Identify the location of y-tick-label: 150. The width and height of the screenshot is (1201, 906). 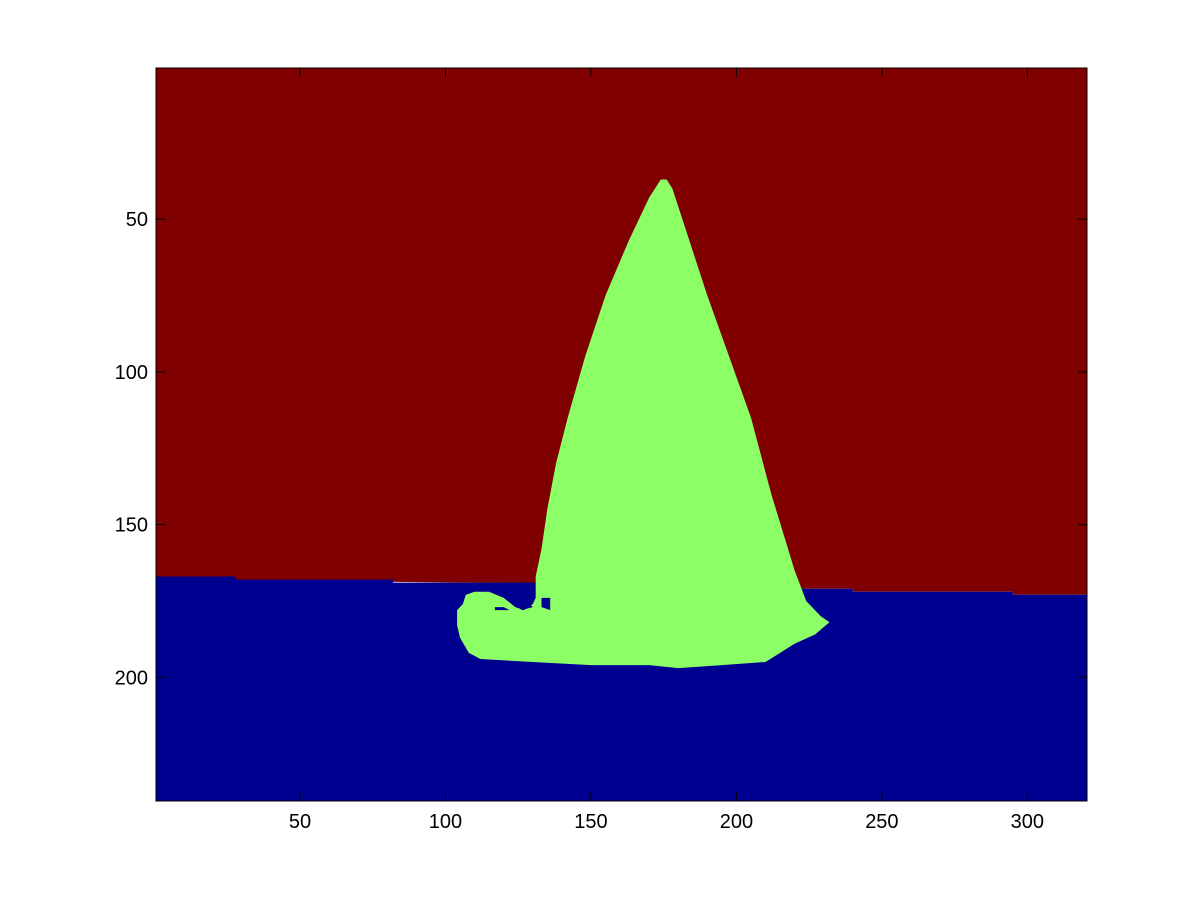
(131, 526).